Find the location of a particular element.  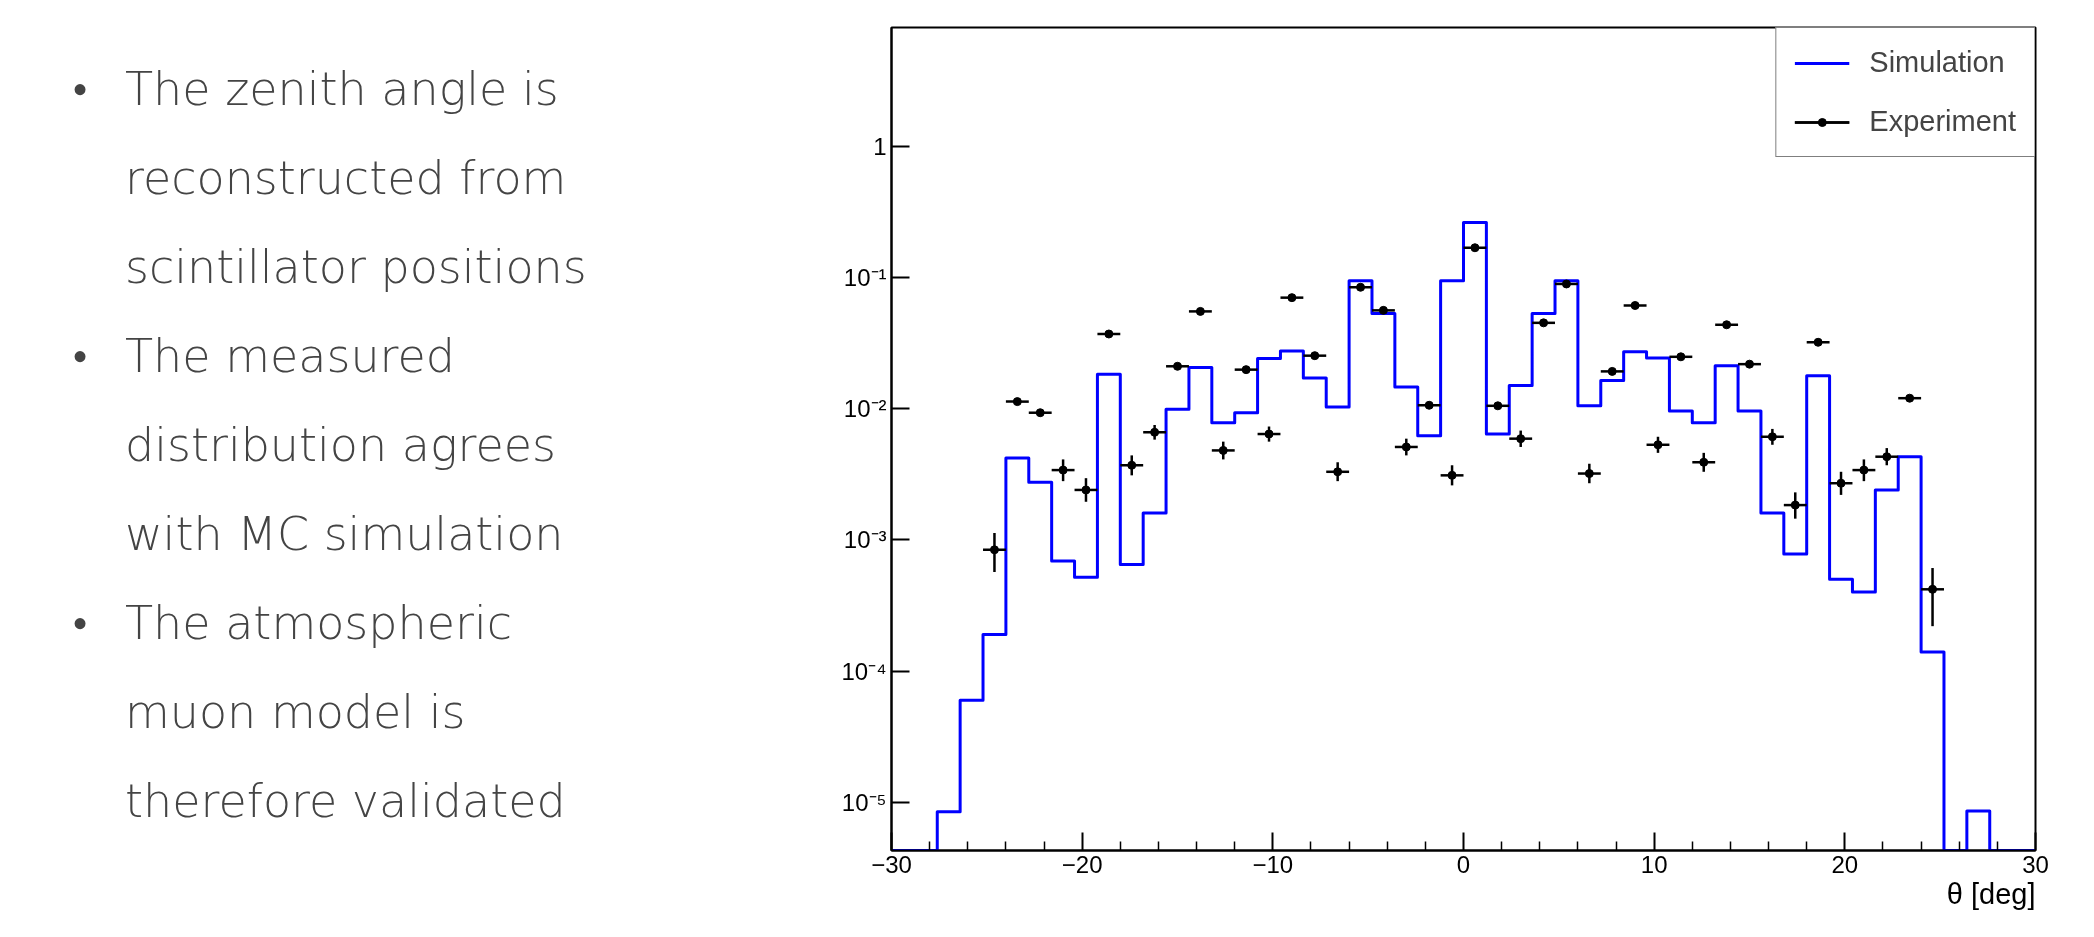

text: • The measured distribution agrees with MC simulation is located at coordinates (317, 445).